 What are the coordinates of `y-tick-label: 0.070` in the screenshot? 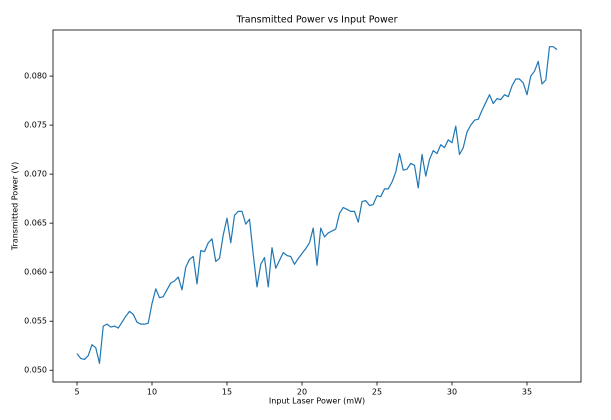 It's located at (35, 174).